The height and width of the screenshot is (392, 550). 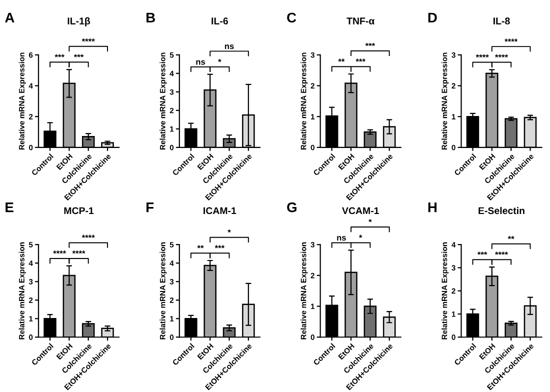 What do you see at coordinates (291, 207) in the screenshot?
I see `text: G` at bounding box center [291, 207].